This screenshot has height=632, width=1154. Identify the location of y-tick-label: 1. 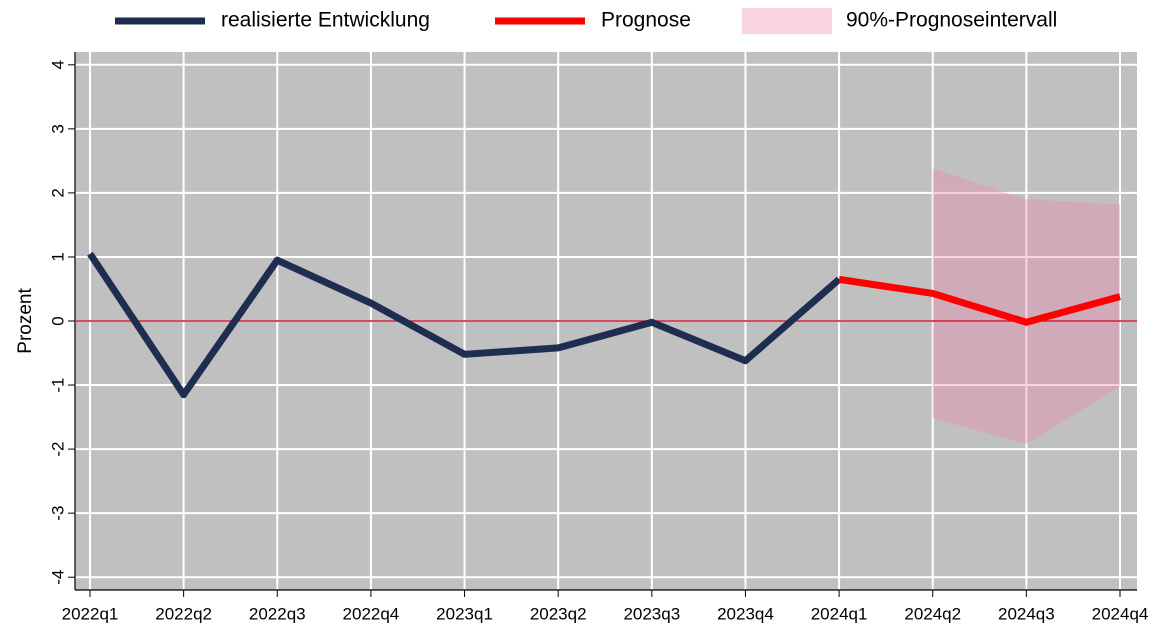
(57, 256).